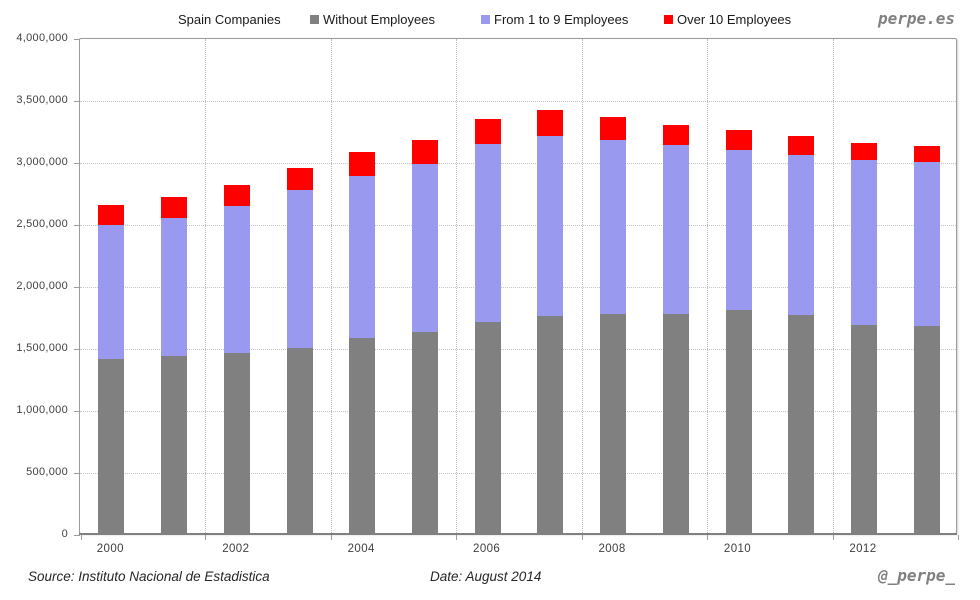  I want to click on bar-segment-2003-over-10-employees, so click(299, 179).